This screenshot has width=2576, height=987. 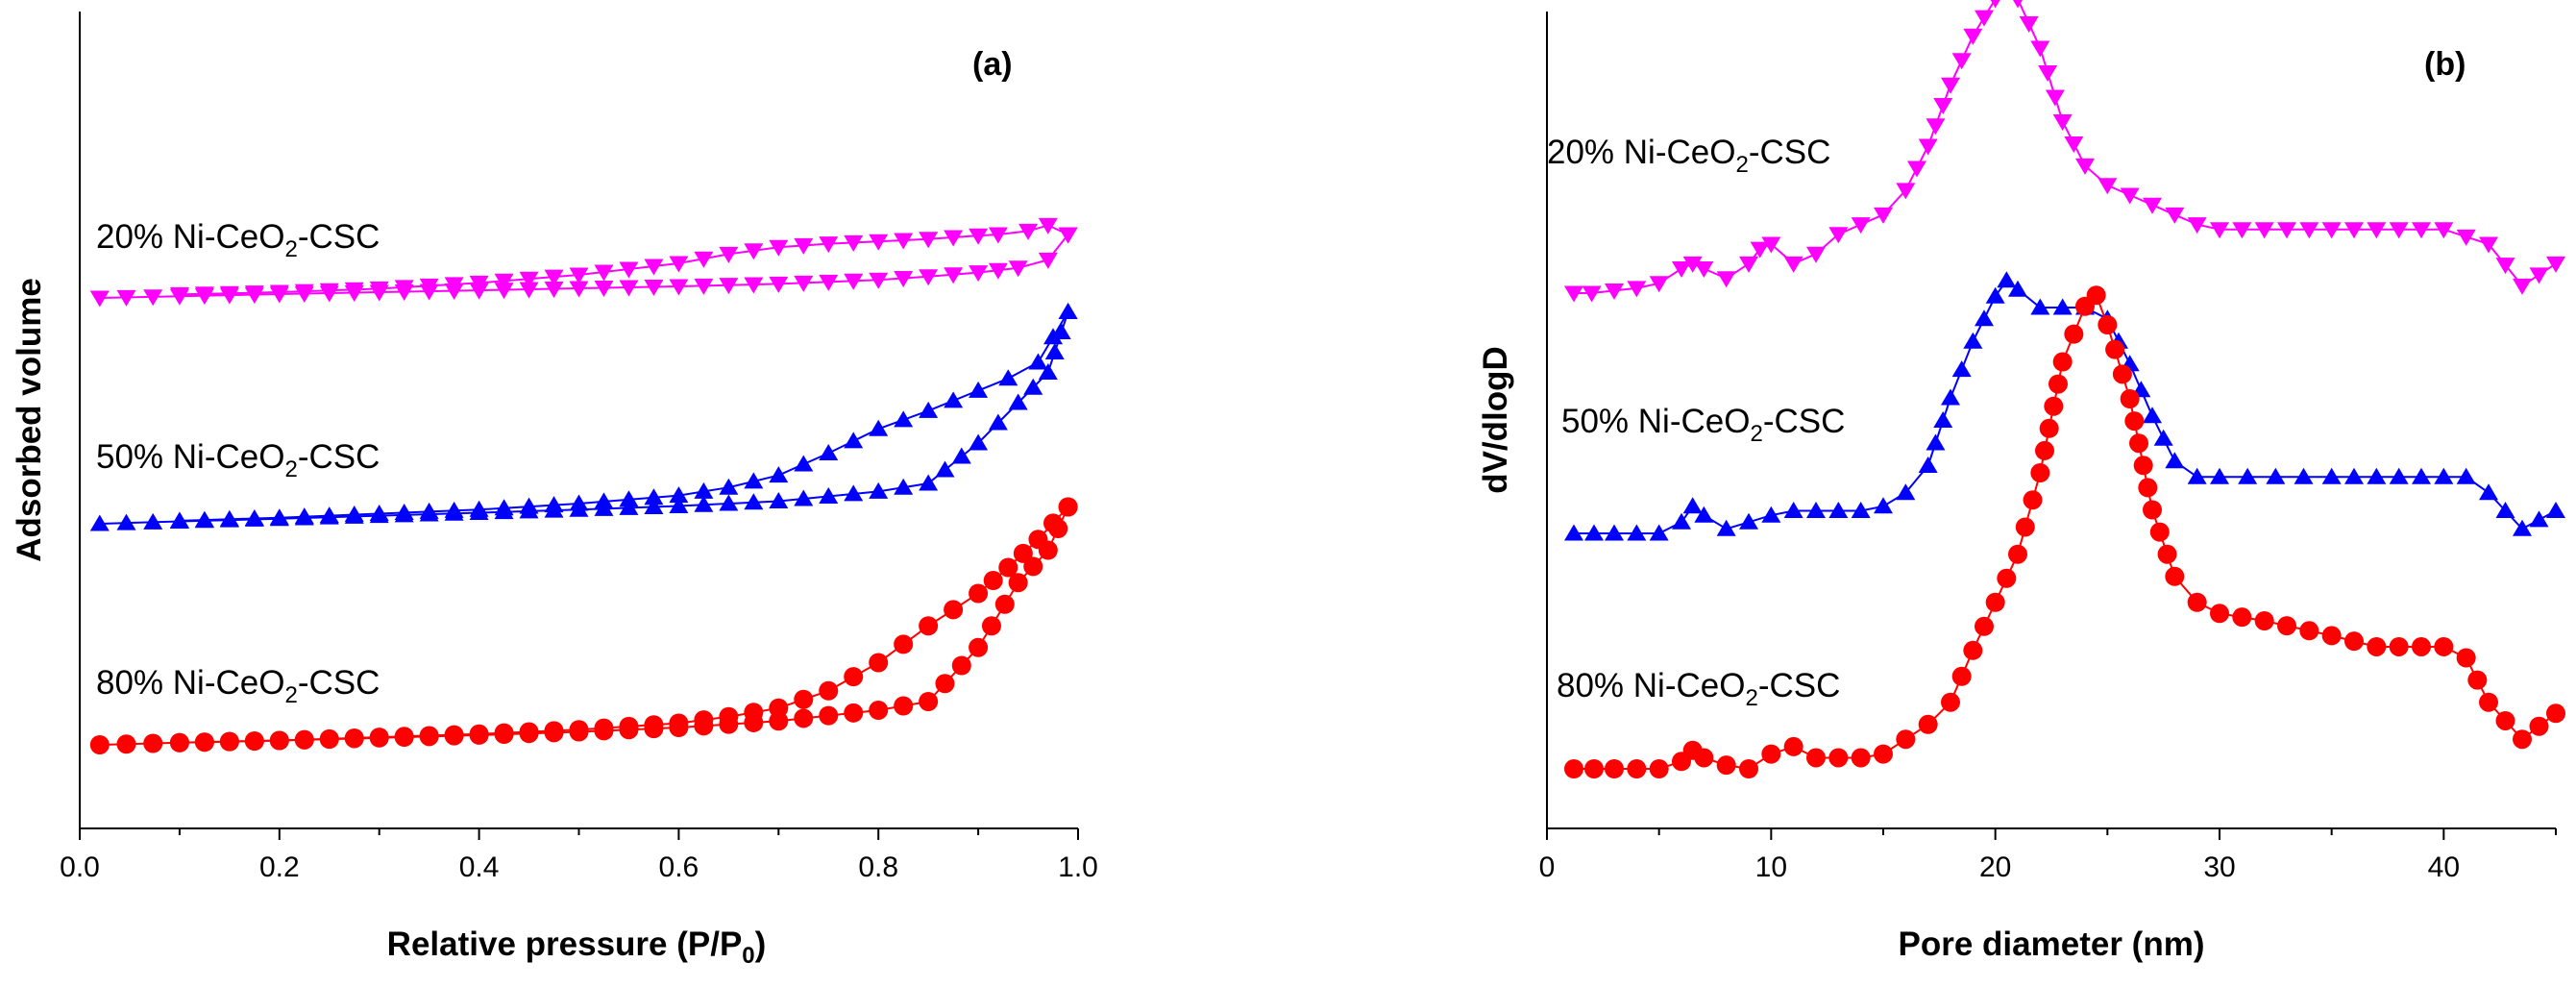 What do you see at coordinates (2052, 944) in the screenshot?
I see `x-axis-title: Pore diameter (nm)` at bounding box center [2052, 944].